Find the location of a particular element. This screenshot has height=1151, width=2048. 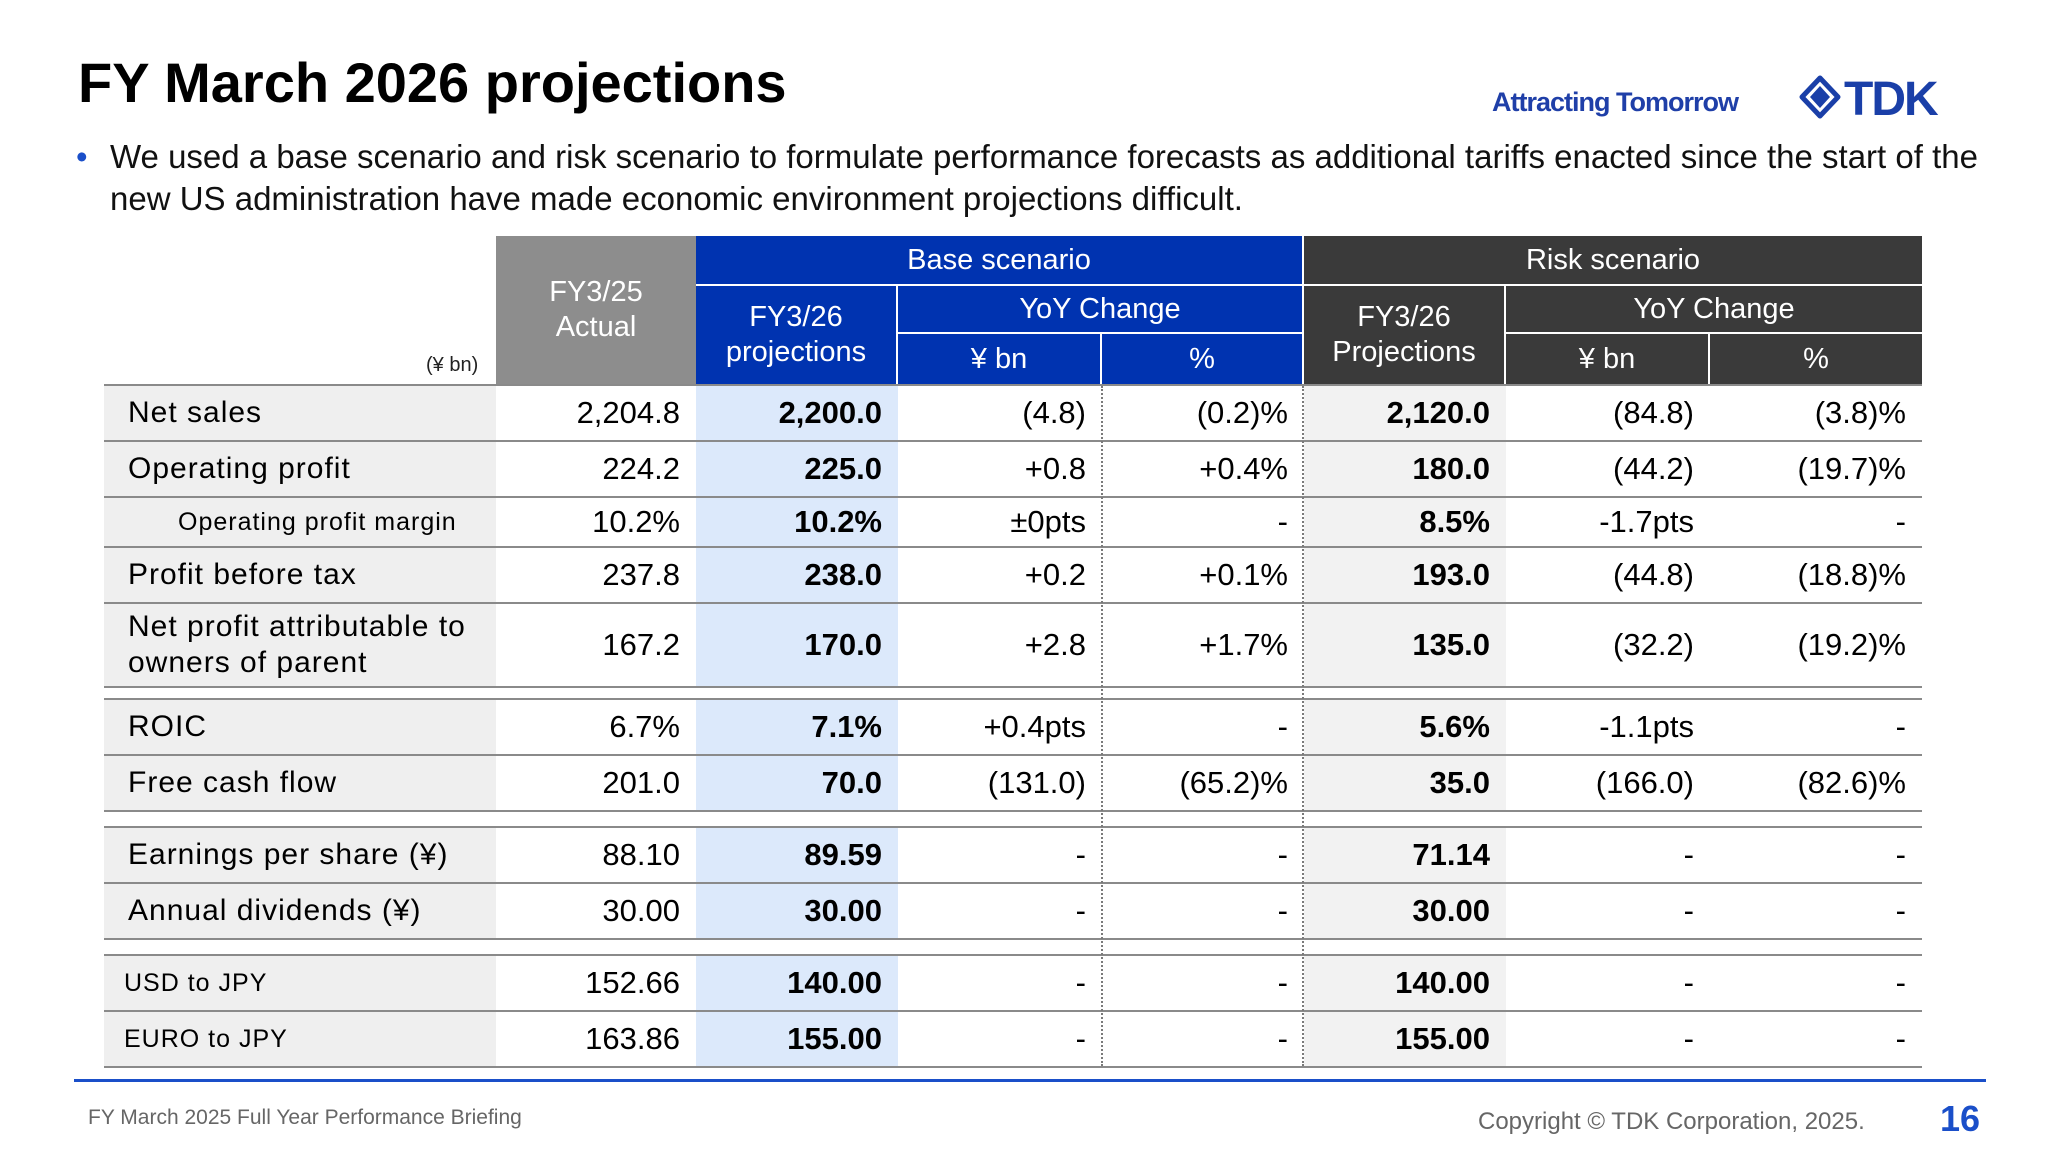

cell-base-projection: 2,200.0 is located at coordinates (797, 413).